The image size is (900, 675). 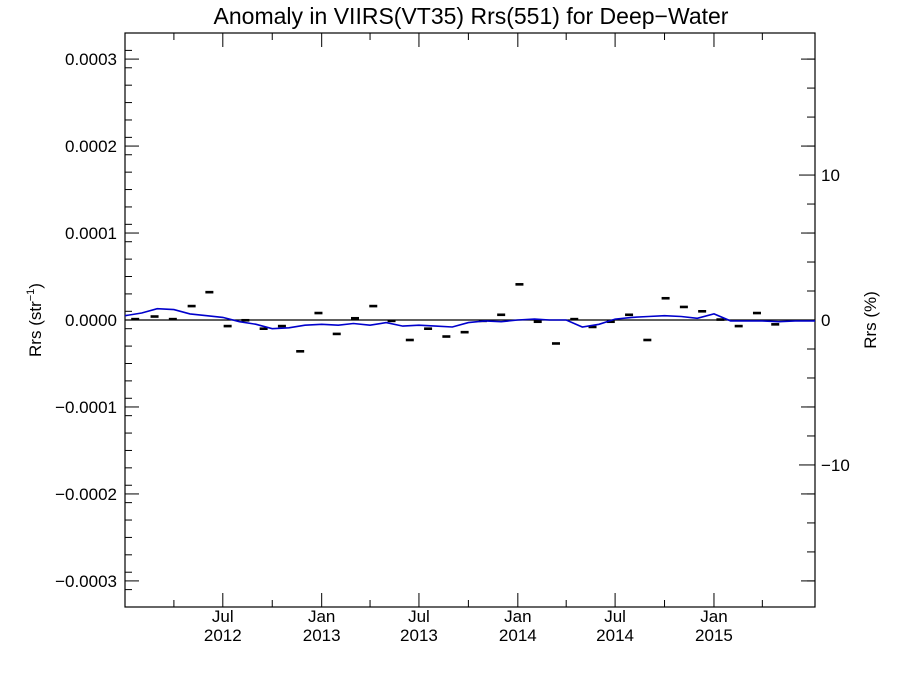 What do you see at coordinates (86, 494) in the screenshot?
I see `y-left-tick-label: −0.0002` at bounding box center [86, 494].